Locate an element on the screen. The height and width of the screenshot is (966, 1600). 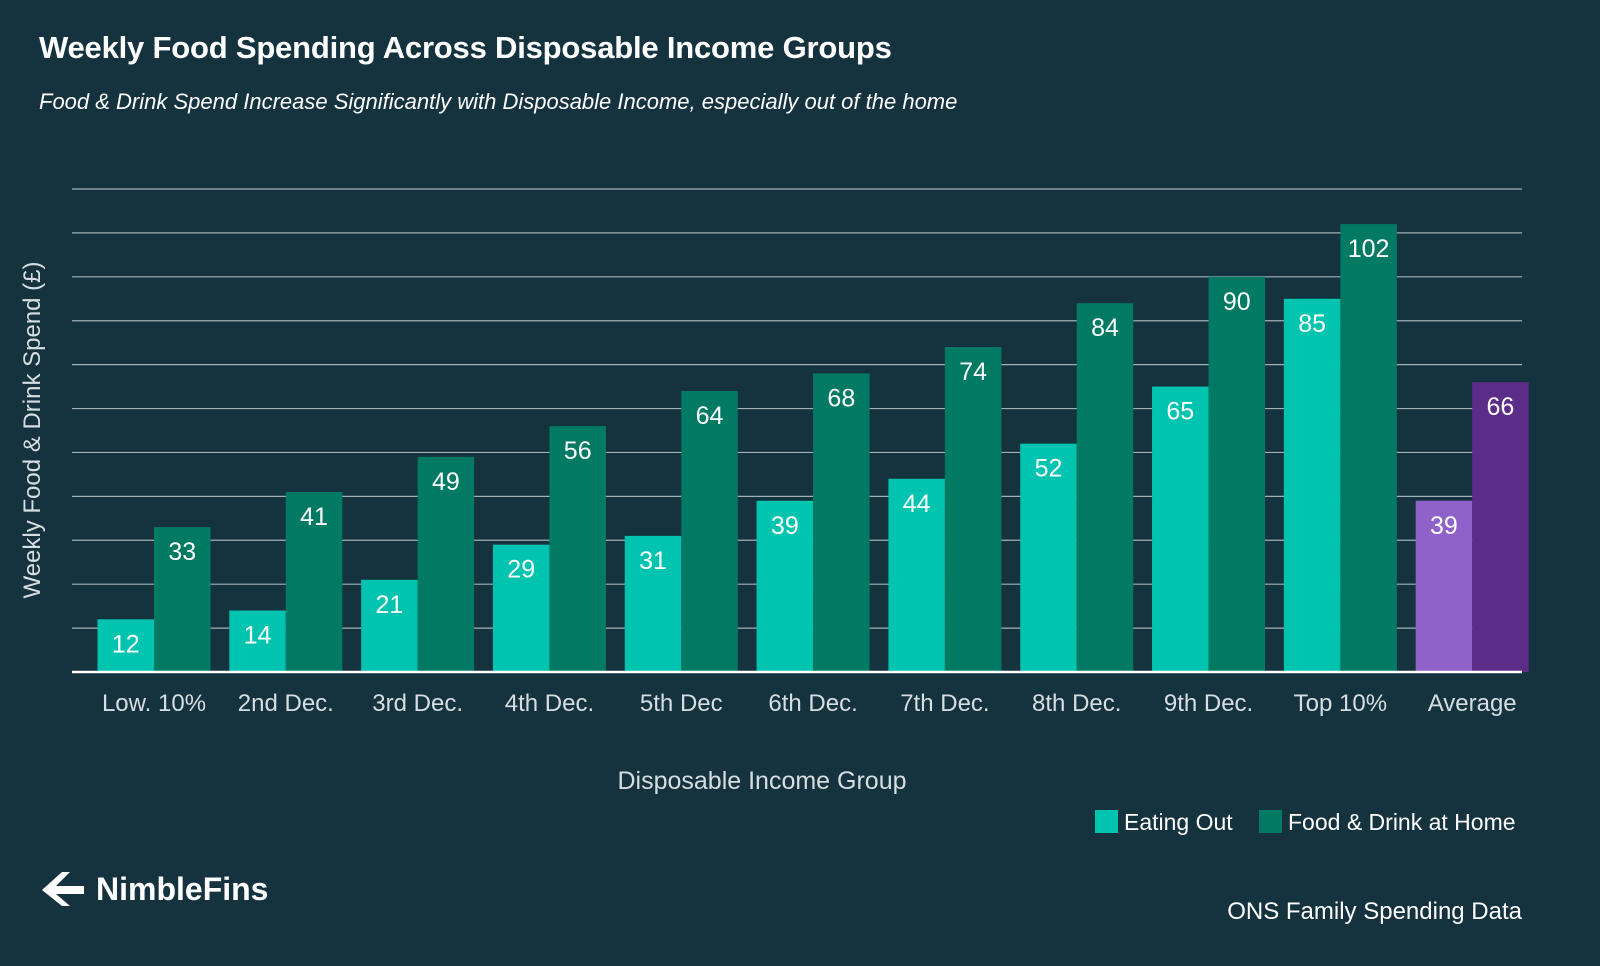
bar-value-label: 29 is located at coordinates (521, 570).